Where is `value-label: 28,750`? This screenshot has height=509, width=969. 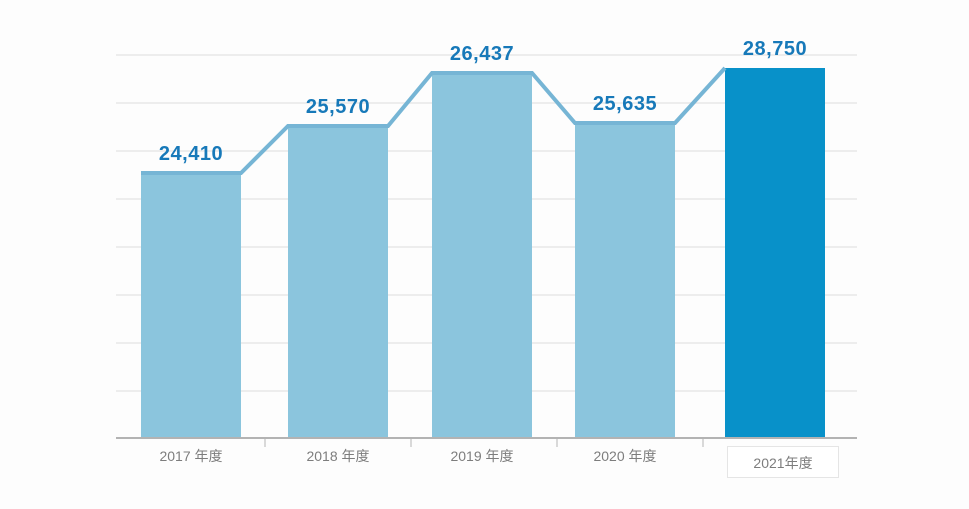
value-label: 28,750 is located at coordinates (775, 49).